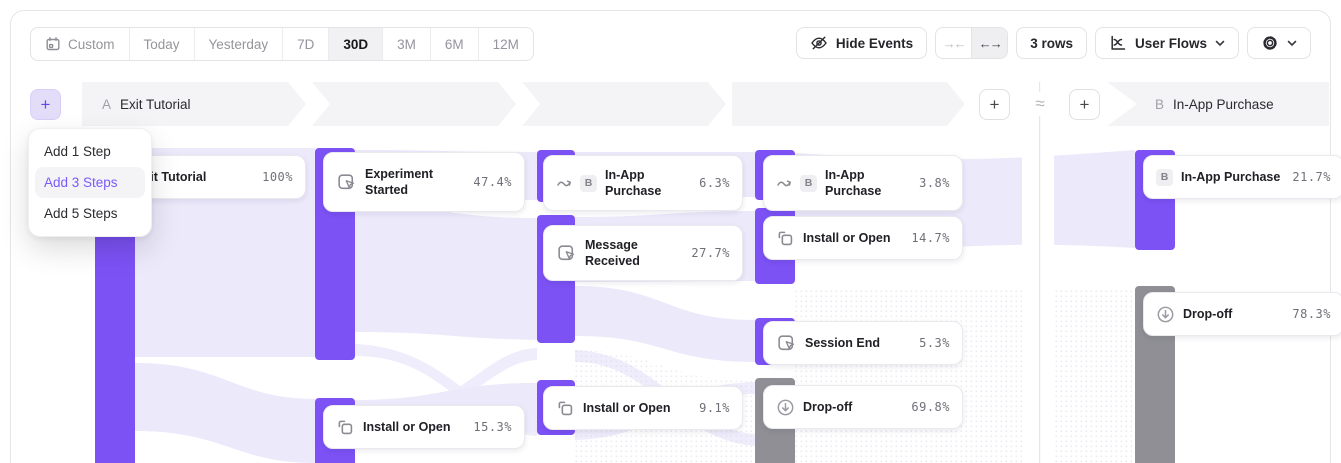 This screenshot has height=463, width=1341. Describe the element at coordinates (994, 104) in the screenshot. I see `add-step-after-a-button: +` at that location.